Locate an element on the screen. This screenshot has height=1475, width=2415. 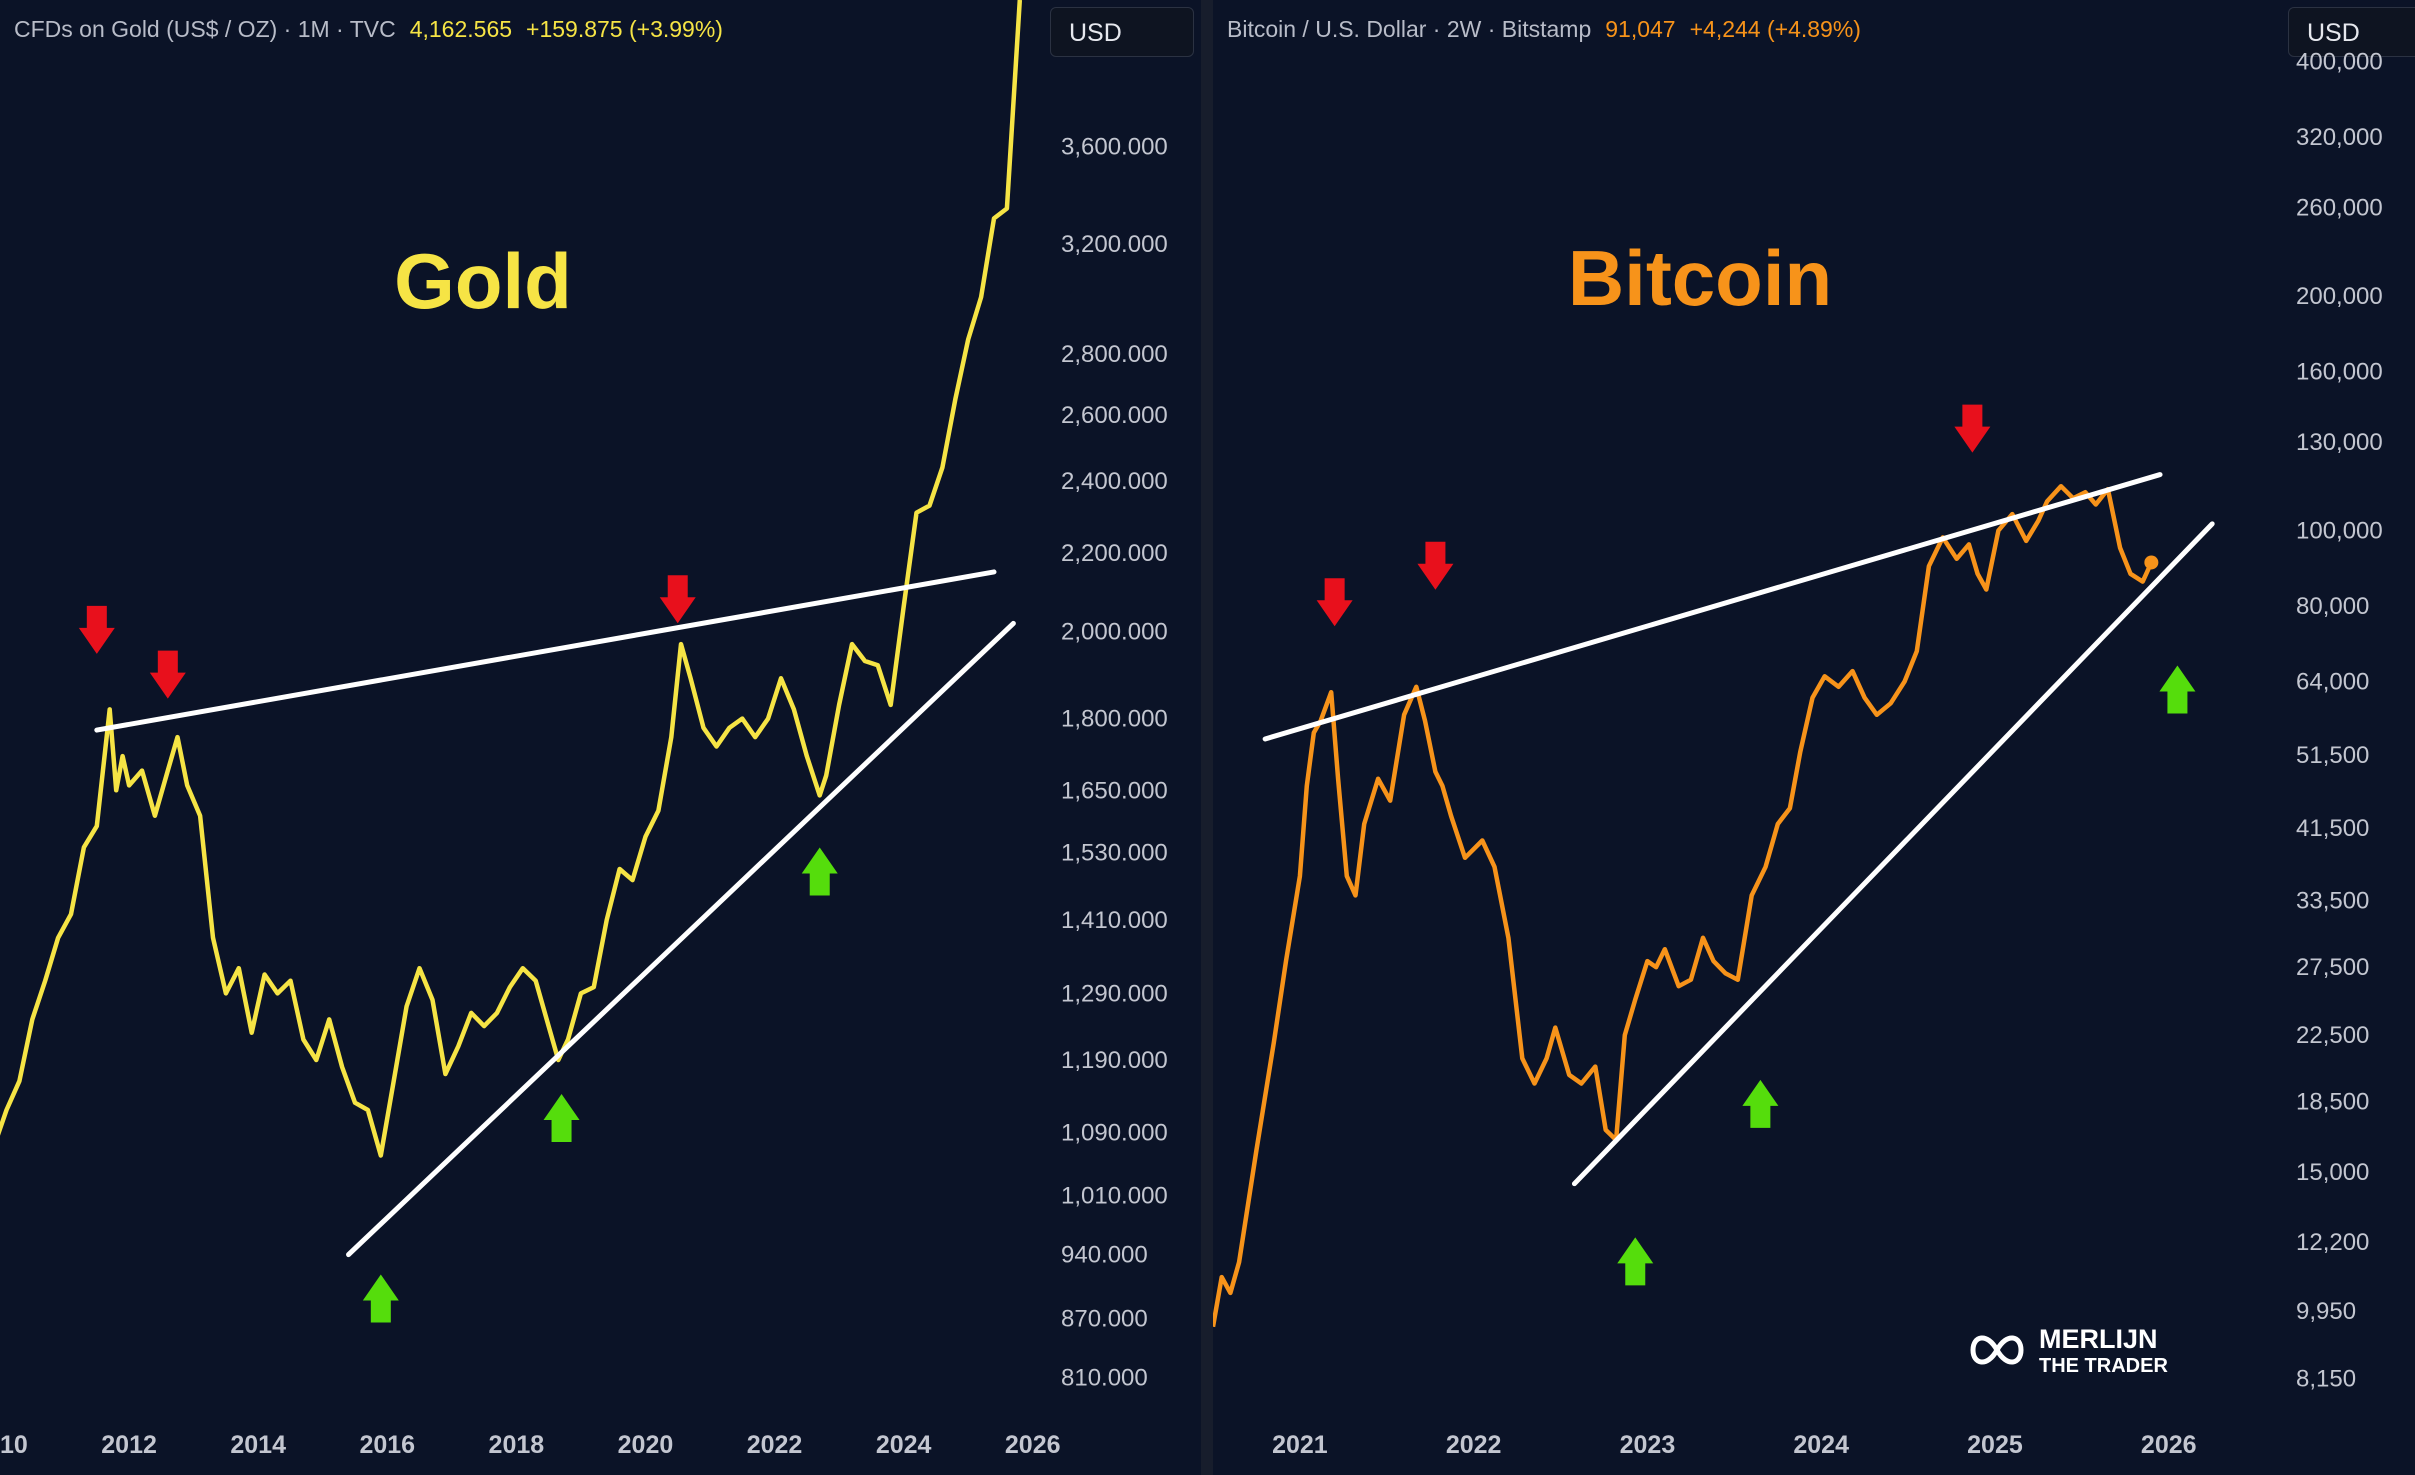
gold-resistance-trendline is located at coordinates (545, 651).